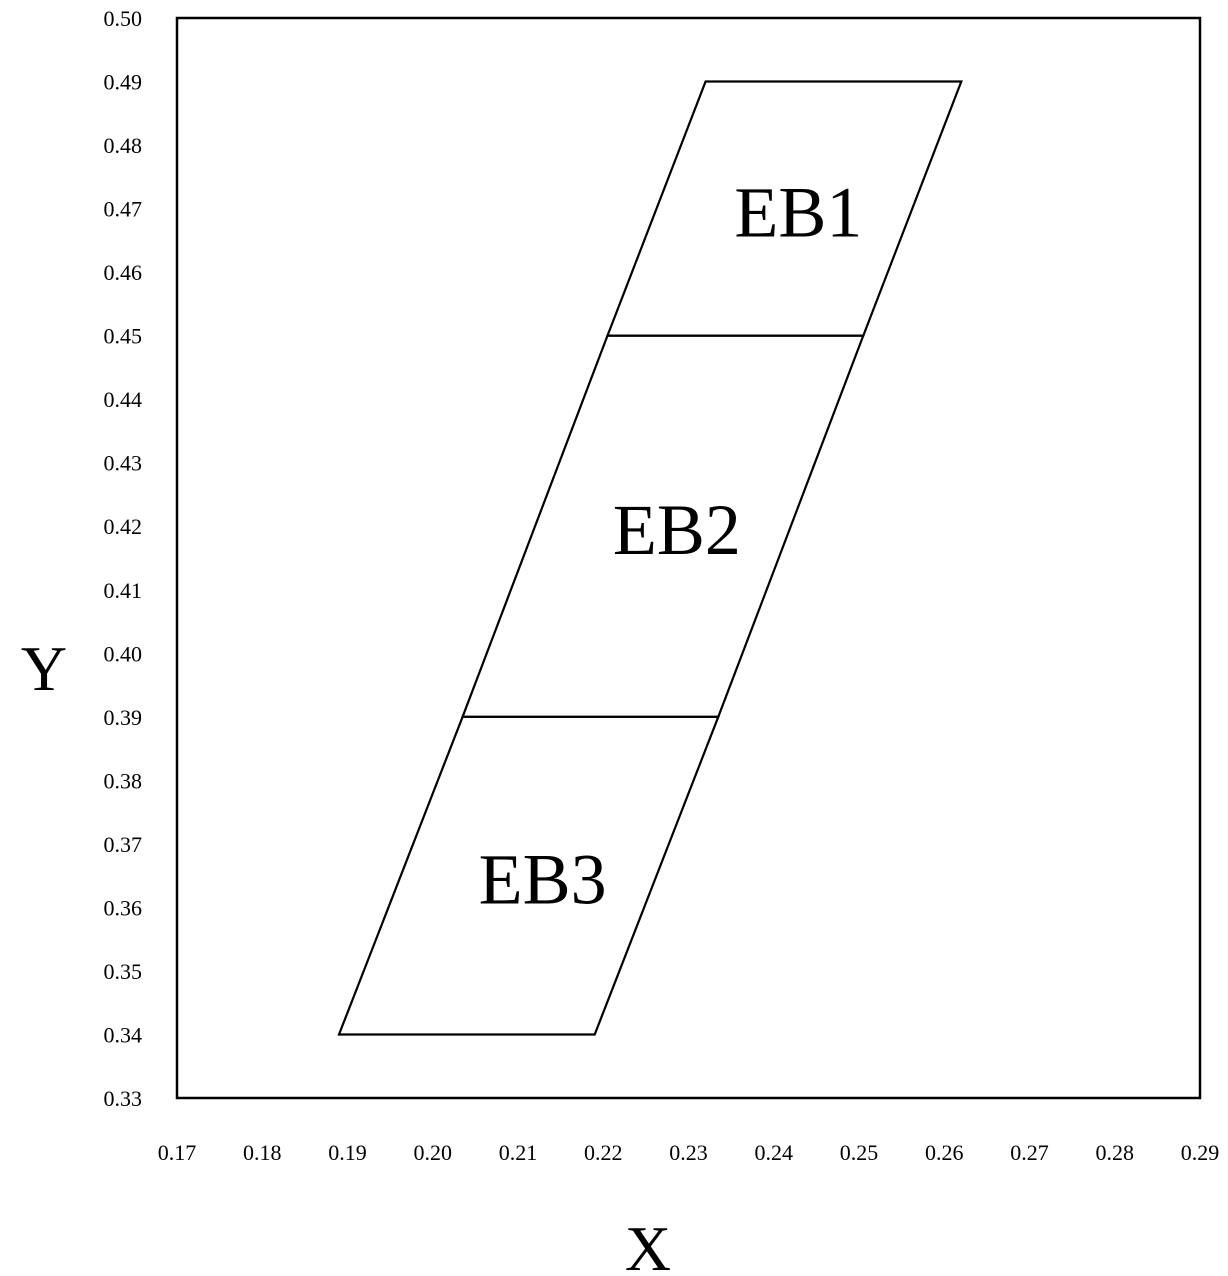 The width and height of the screenshot is (1228, 1276). Describe the element at coordinates (774, 1152) in the screenshot. I see `x-tick-label: 0.24` at that location.